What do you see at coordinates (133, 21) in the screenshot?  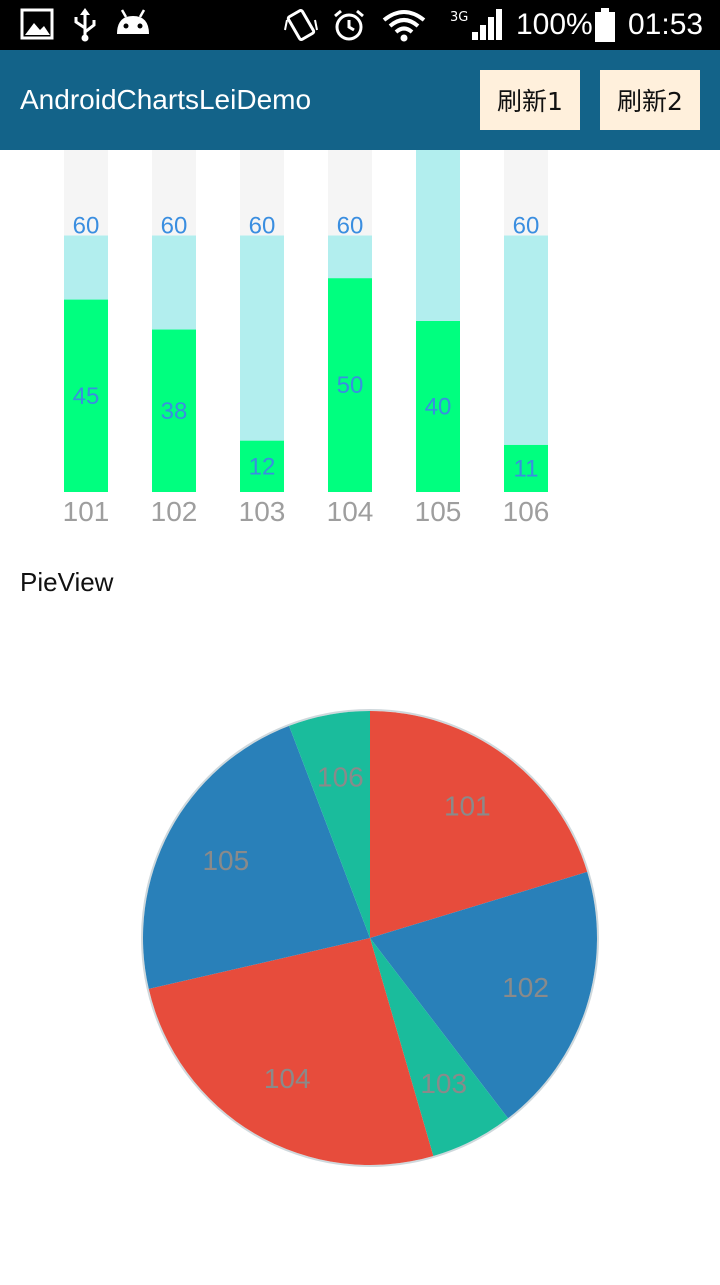 I see `android-icon` at bounding box center [133, 21].